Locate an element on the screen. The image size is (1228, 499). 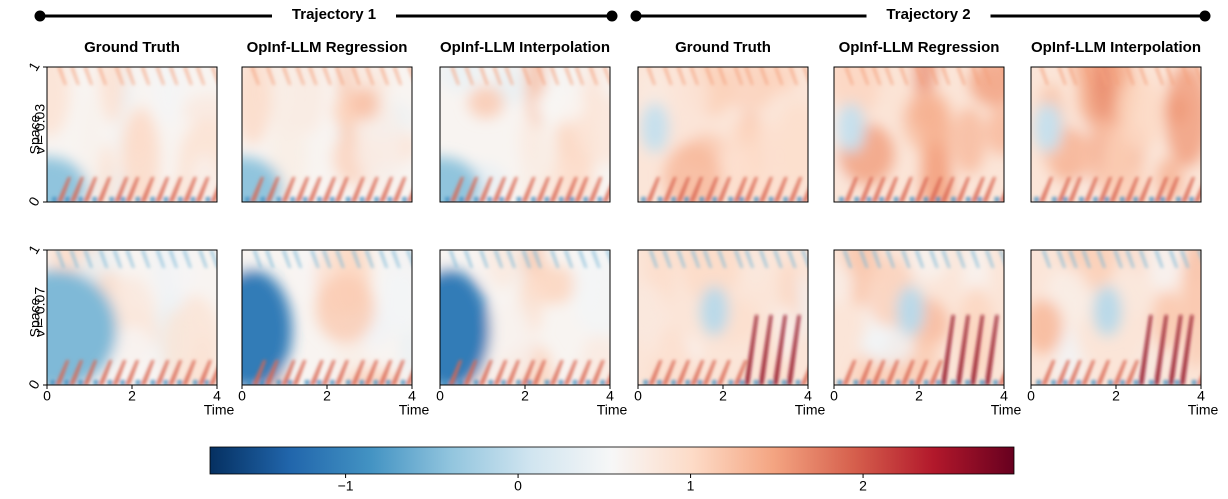
colorbar is located at coordinates (612, 460).